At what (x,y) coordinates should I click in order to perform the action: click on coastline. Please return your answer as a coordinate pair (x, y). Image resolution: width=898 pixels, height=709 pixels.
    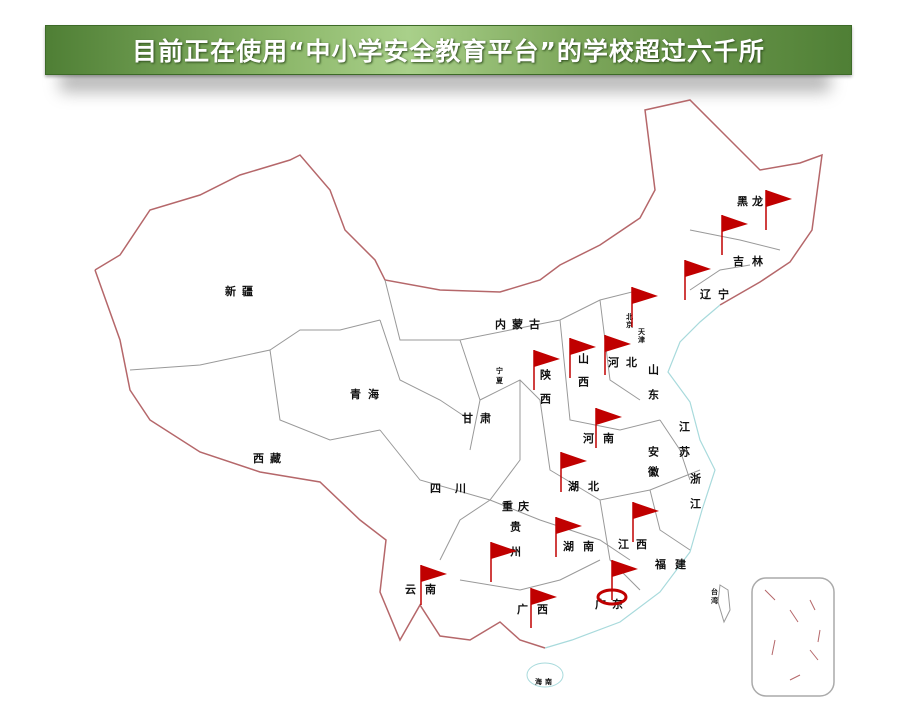
    Looking at the image, I should click on (632, 476).